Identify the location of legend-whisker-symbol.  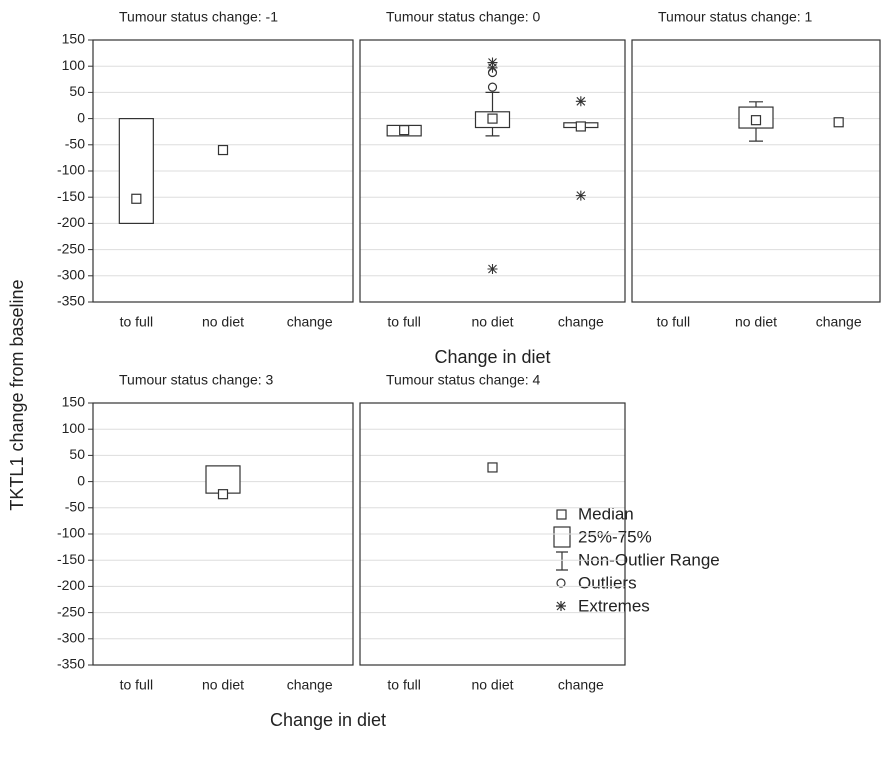
(562, 561).